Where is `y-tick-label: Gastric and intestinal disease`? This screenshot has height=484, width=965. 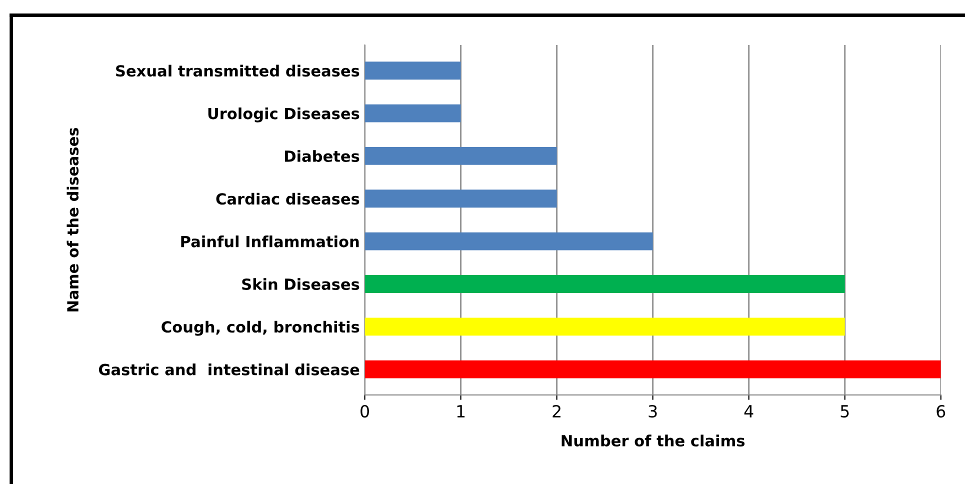
y-tick-label: Gastric and intestinal disease is located at coordinates (229, 370).